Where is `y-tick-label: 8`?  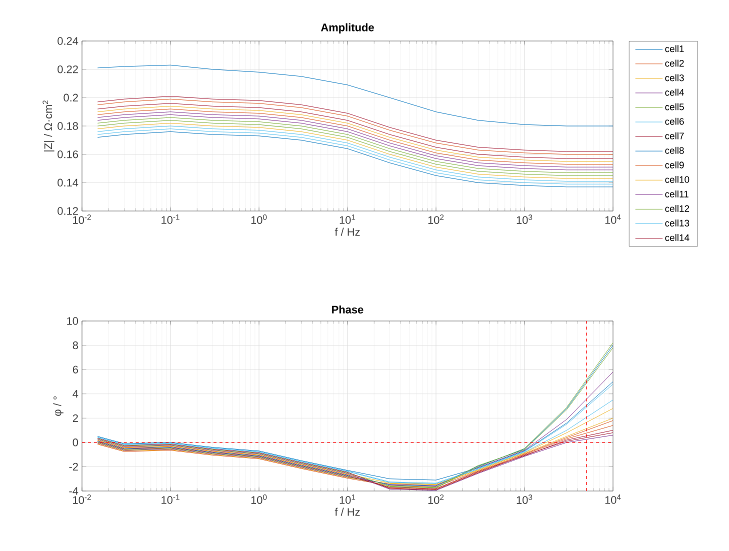
y-tick-label: 8 is located at coordinates (75, 345).